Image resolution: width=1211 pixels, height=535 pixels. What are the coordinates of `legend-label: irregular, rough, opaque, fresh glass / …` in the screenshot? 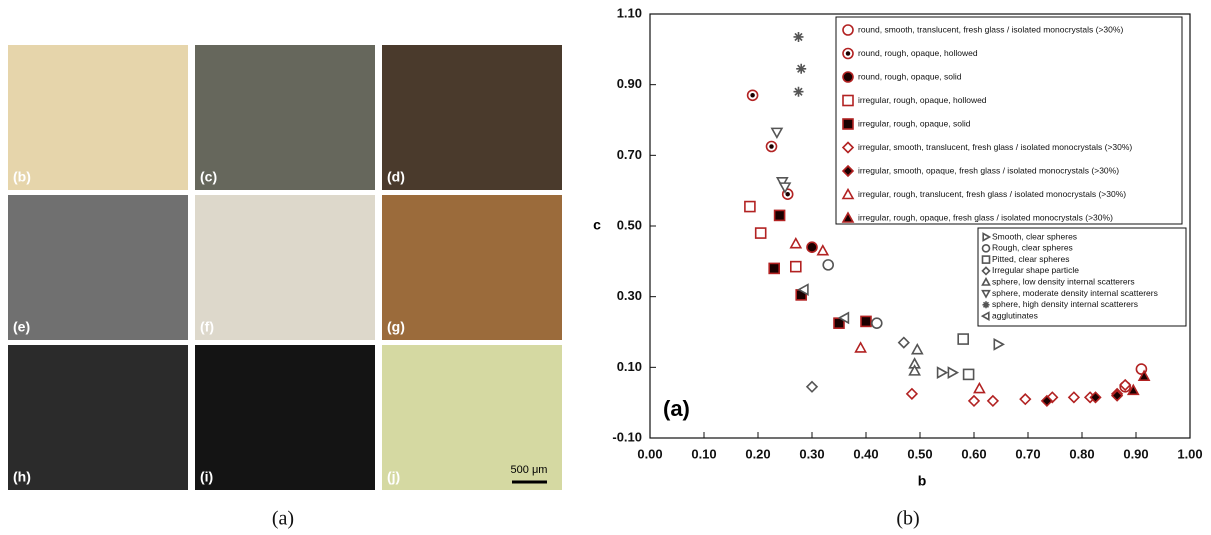 It's located at (985, 217).